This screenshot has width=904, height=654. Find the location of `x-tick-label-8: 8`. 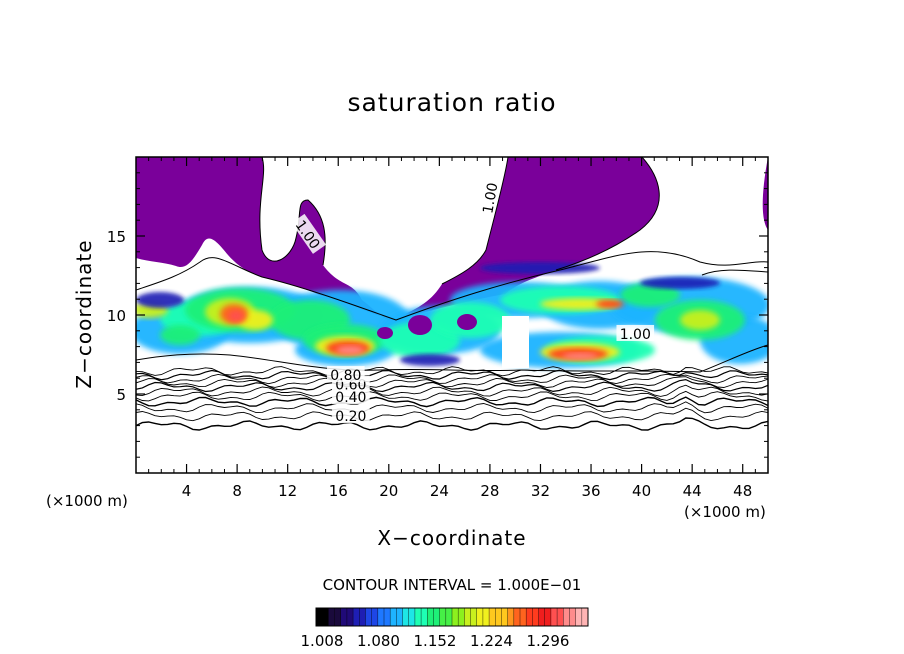

x-tick-label-8: 8 is located at coordinates (237, 491).